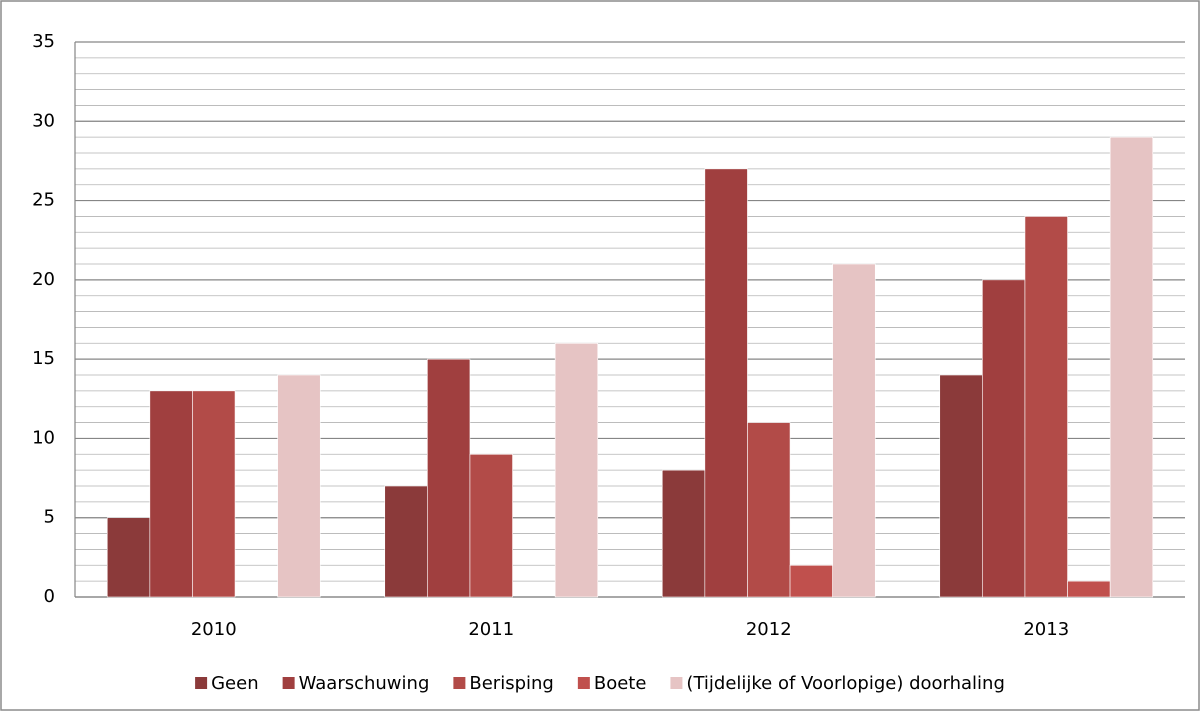 This screenshot has height=711, width=1200. What do you see at coordinates (43, 120) in the screenshot?
I see `y-tick-label: 30` at bounding box center [43, 120].